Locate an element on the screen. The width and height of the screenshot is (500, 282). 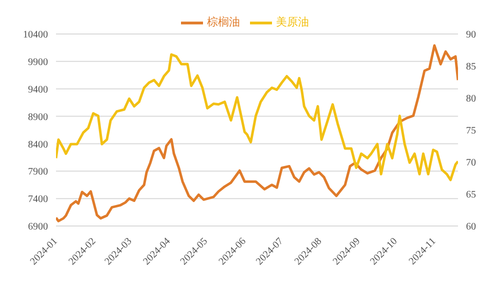
legend-label: 棕榈油 is located at coordinates (223, 22).